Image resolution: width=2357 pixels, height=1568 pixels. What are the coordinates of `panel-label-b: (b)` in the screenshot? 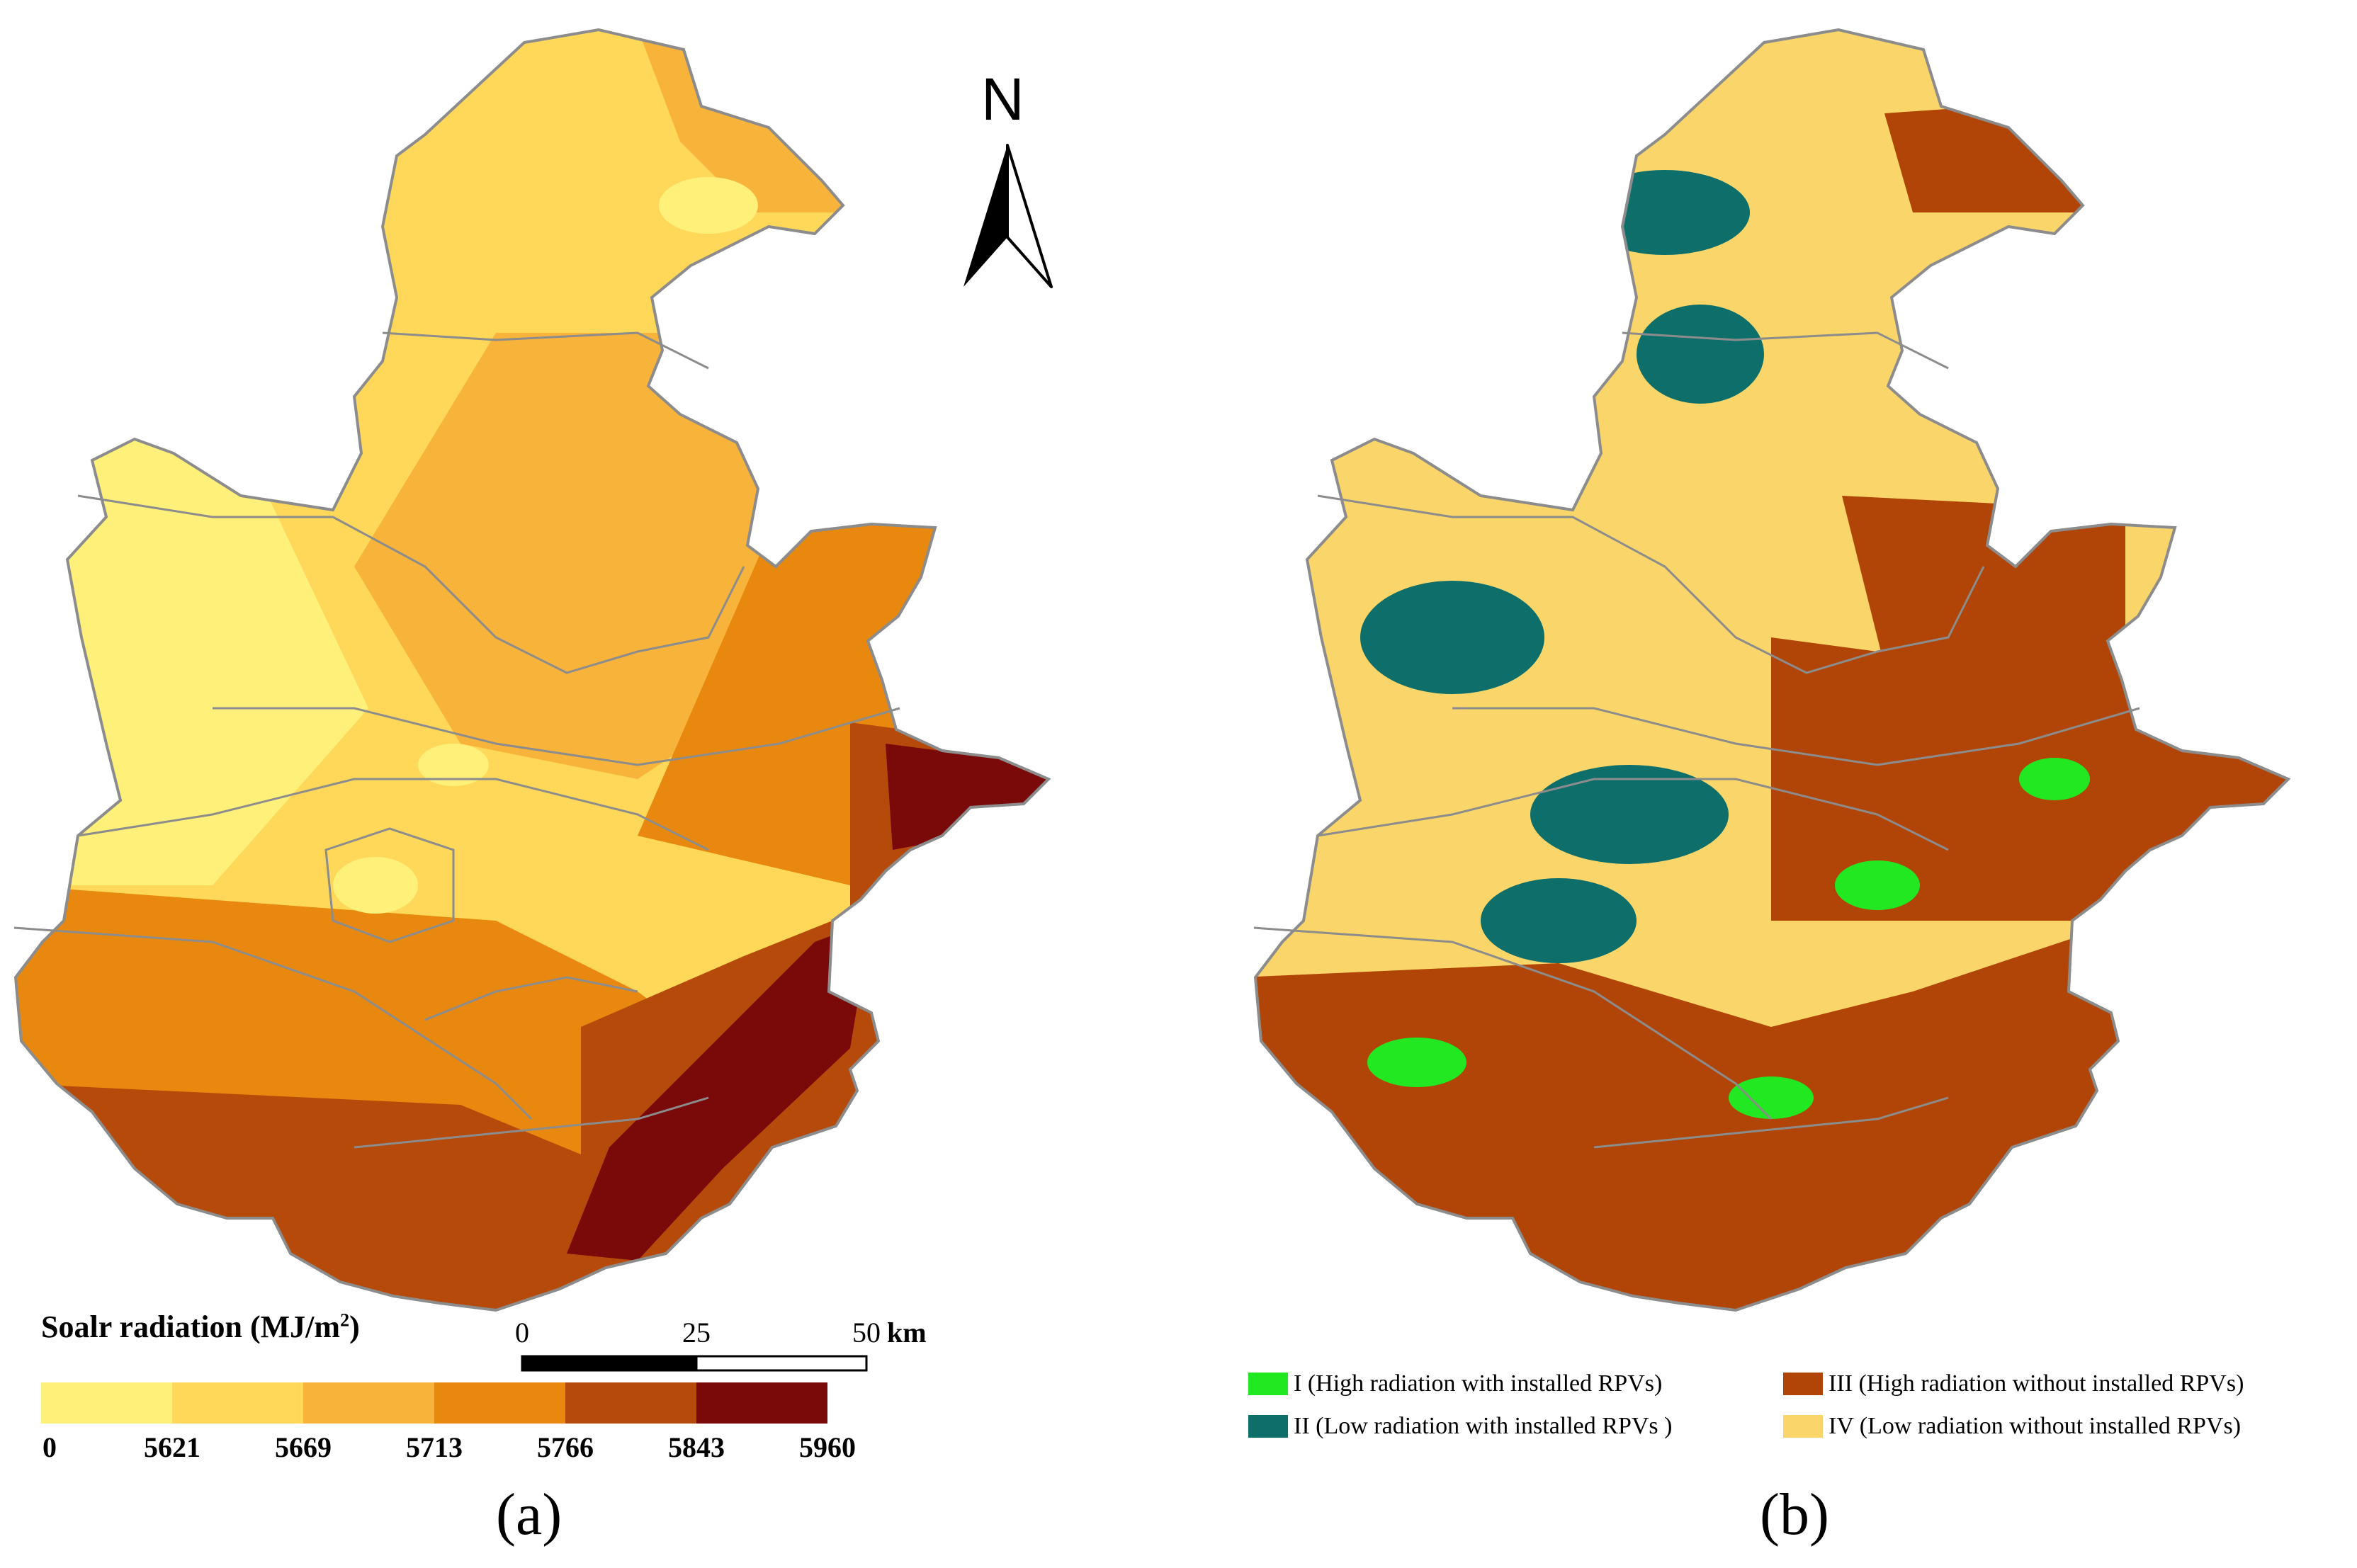 It's located at (1794, 1514).